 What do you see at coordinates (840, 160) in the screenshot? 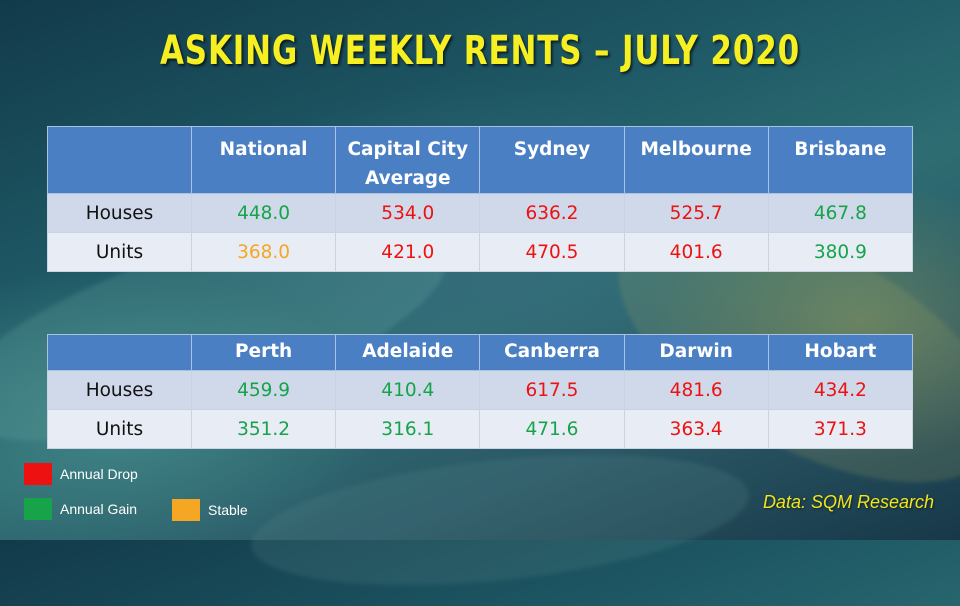
I see `header-cell: Brisbane` at bounding box center [840, 160].